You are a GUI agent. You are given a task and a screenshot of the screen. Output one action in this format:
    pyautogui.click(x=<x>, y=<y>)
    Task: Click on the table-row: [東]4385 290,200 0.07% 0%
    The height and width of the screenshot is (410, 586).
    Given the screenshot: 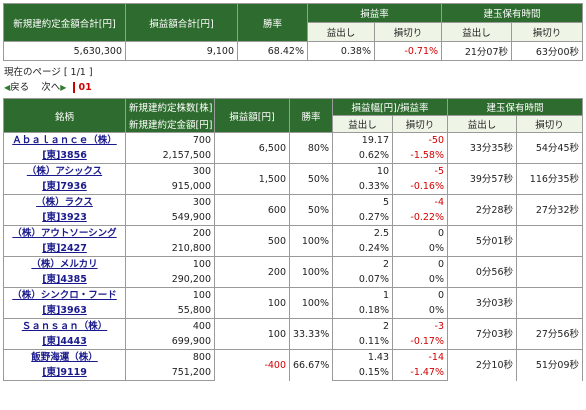 What is the action you would take?
    pyautogui.click(x=293, y=280)
    